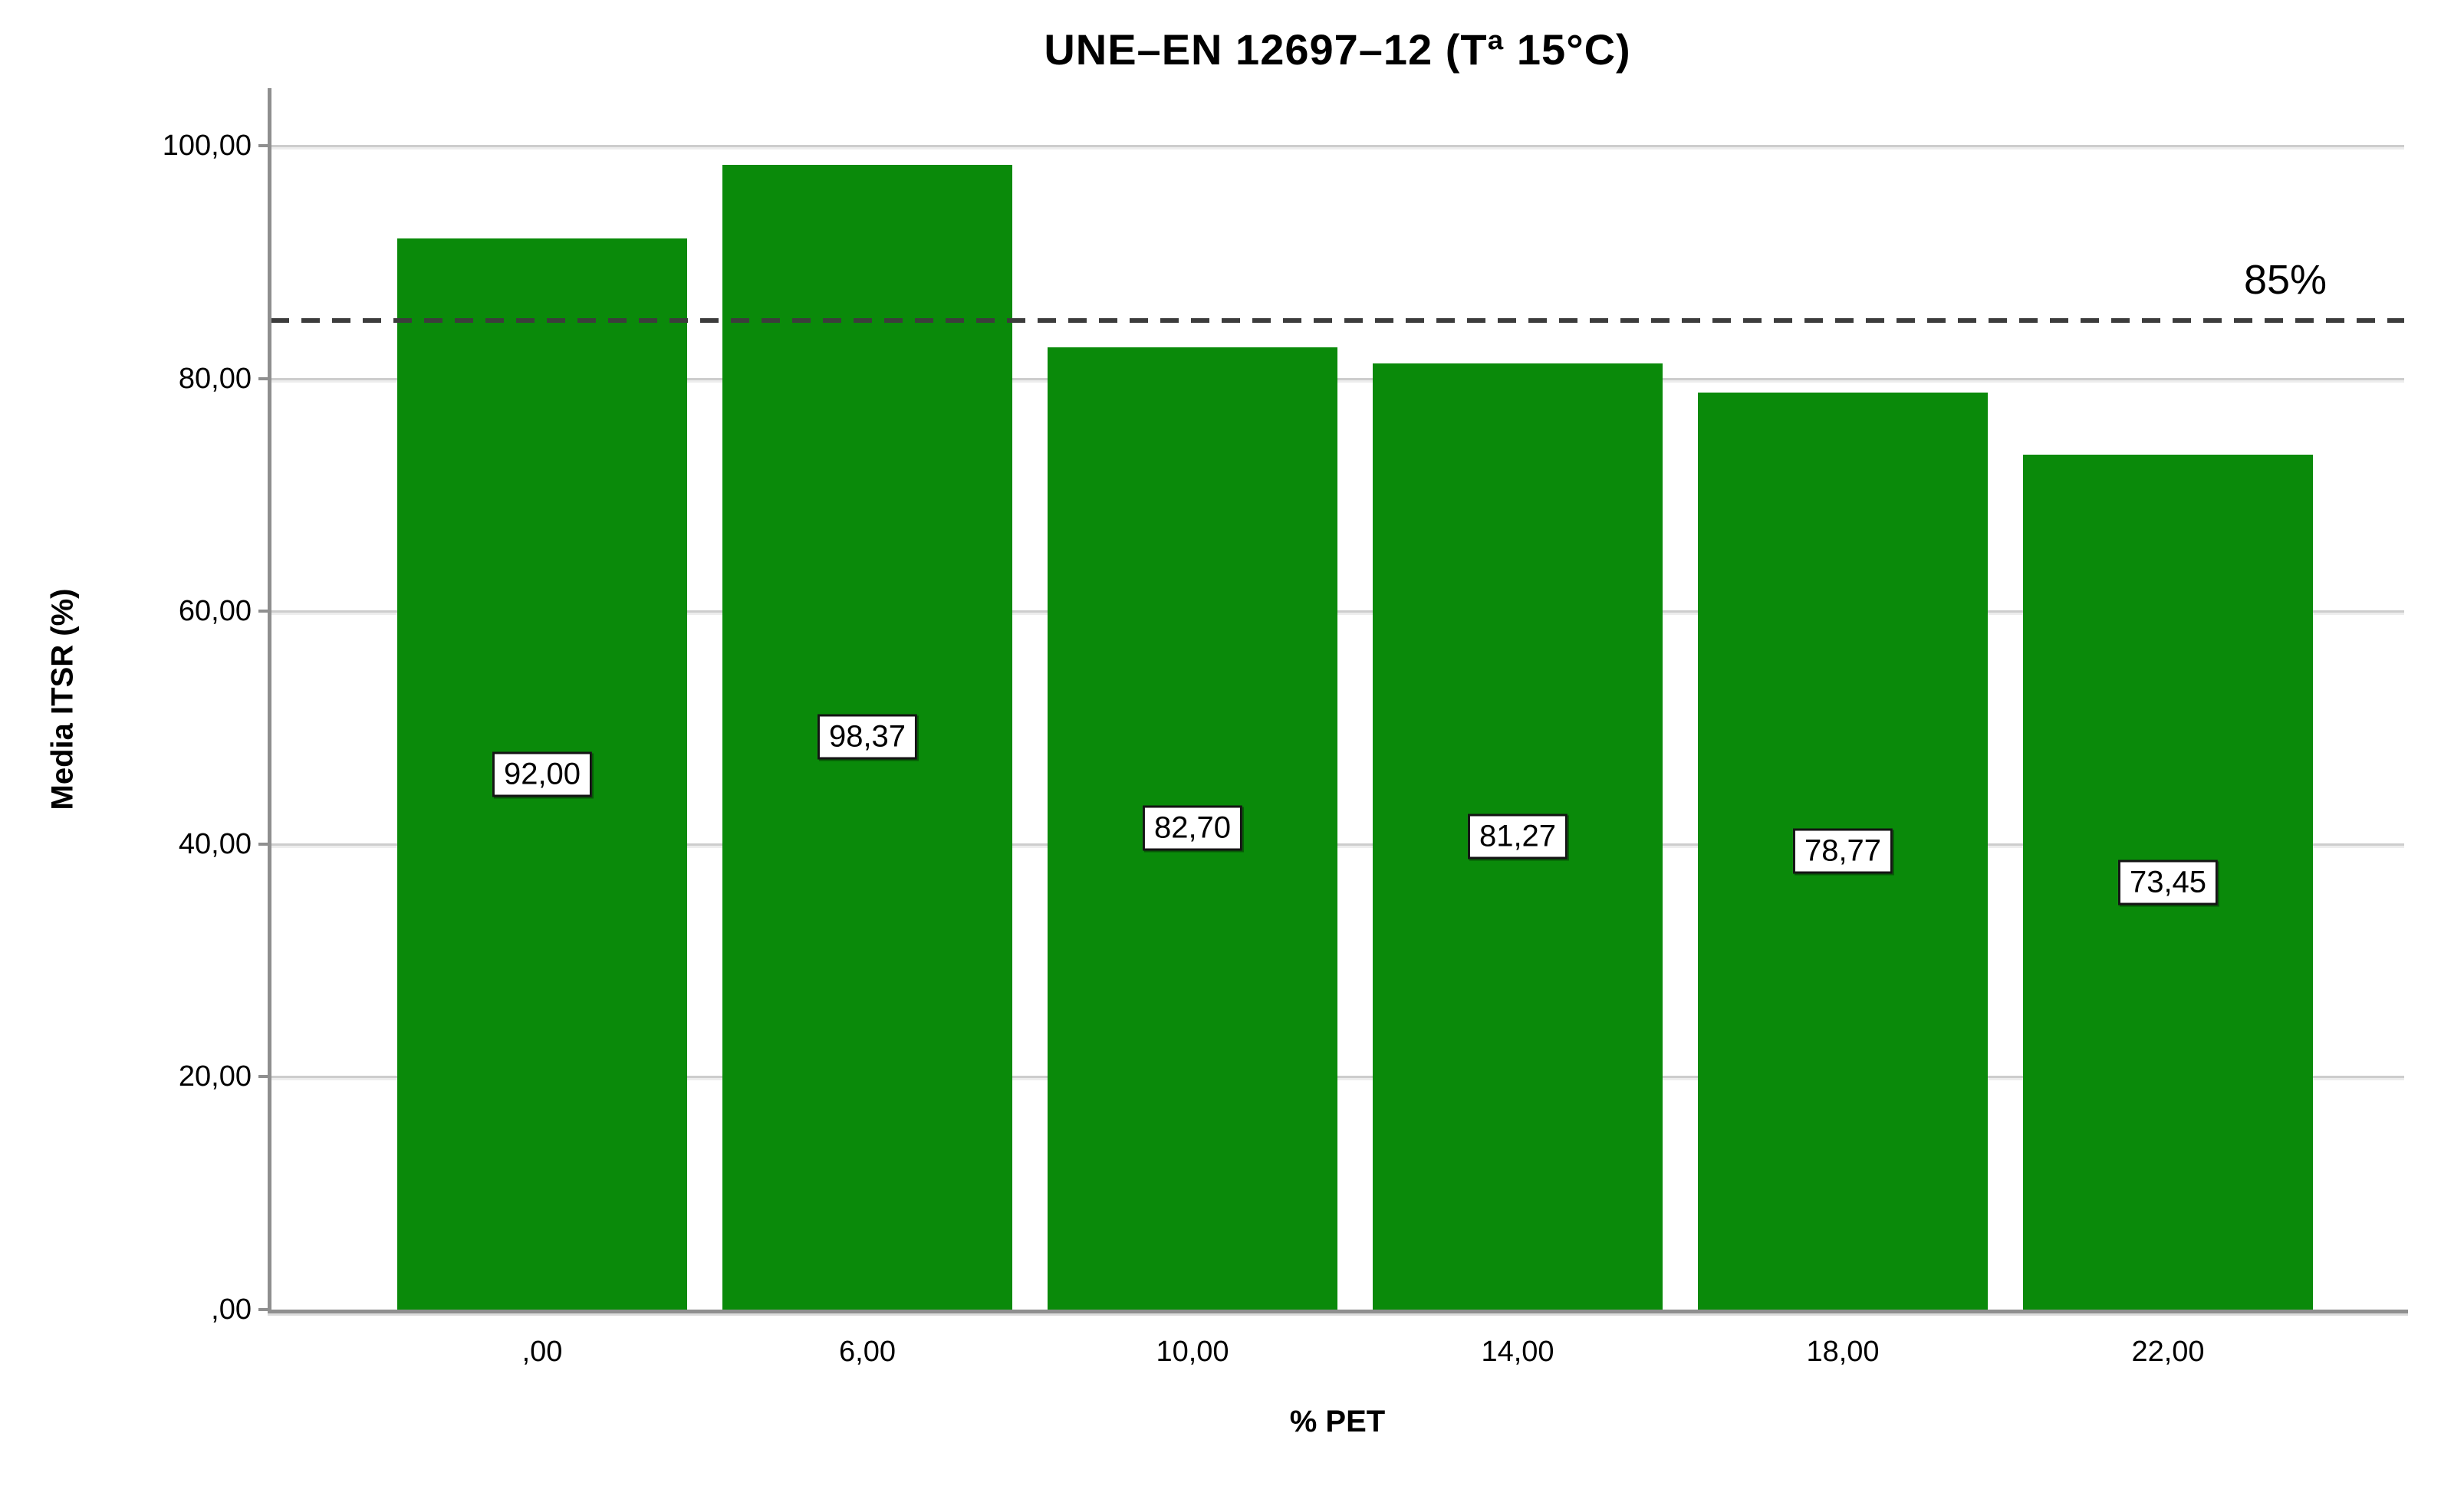 The height and width of the screenshot is (1489, 2464). Describe the element at coordinates (231, 1310) in the screenshot. I see `y-tick-label: ,00` at that location.